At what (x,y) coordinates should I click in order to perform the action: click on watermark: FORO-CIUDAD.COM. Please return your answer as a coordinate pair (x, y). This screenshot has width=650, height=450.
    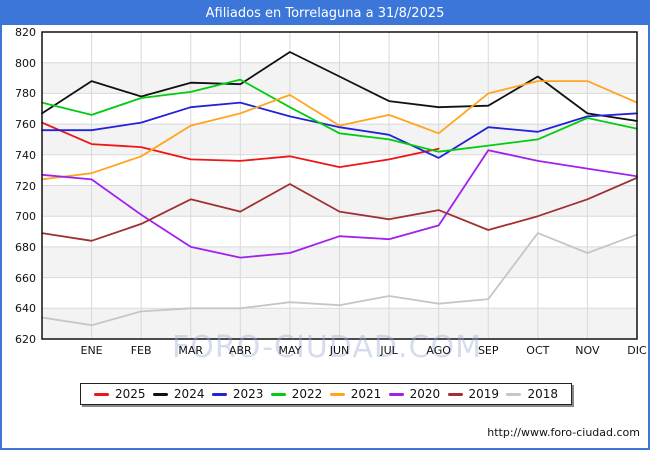
    Looking at the image, I should click on (327, 347).